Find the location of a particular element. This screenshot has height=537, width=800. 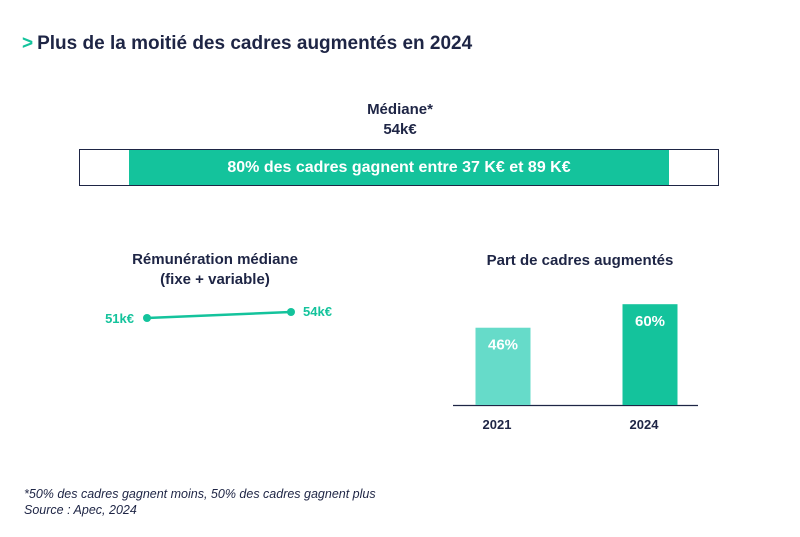

x-tick-2024: 2024 is located at coordinates (645, 424).